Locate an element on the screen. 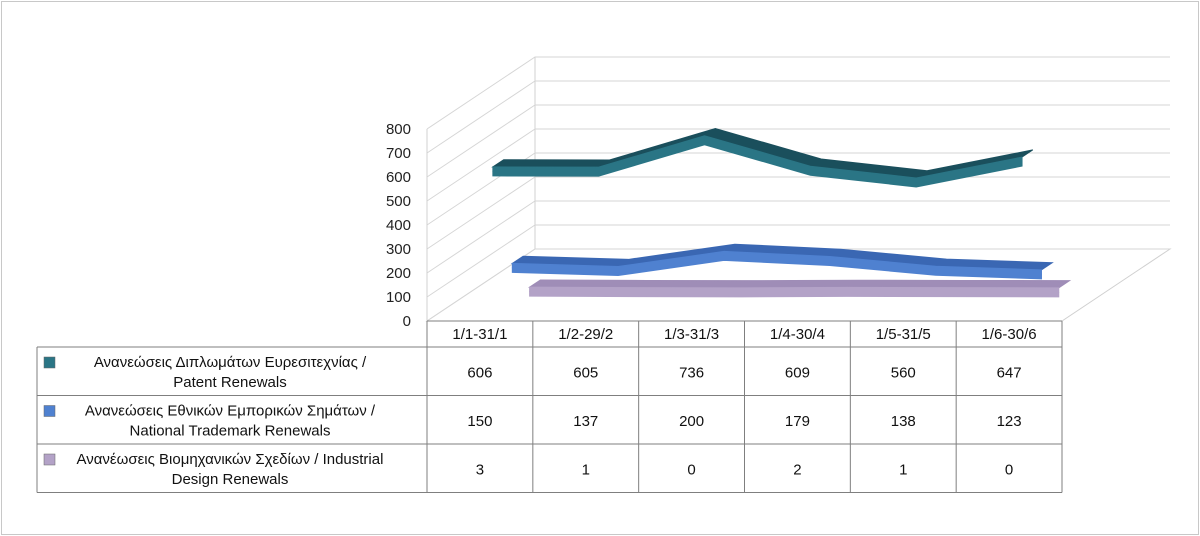  y-tick-label: 300 is located at coordinates (398, 249).